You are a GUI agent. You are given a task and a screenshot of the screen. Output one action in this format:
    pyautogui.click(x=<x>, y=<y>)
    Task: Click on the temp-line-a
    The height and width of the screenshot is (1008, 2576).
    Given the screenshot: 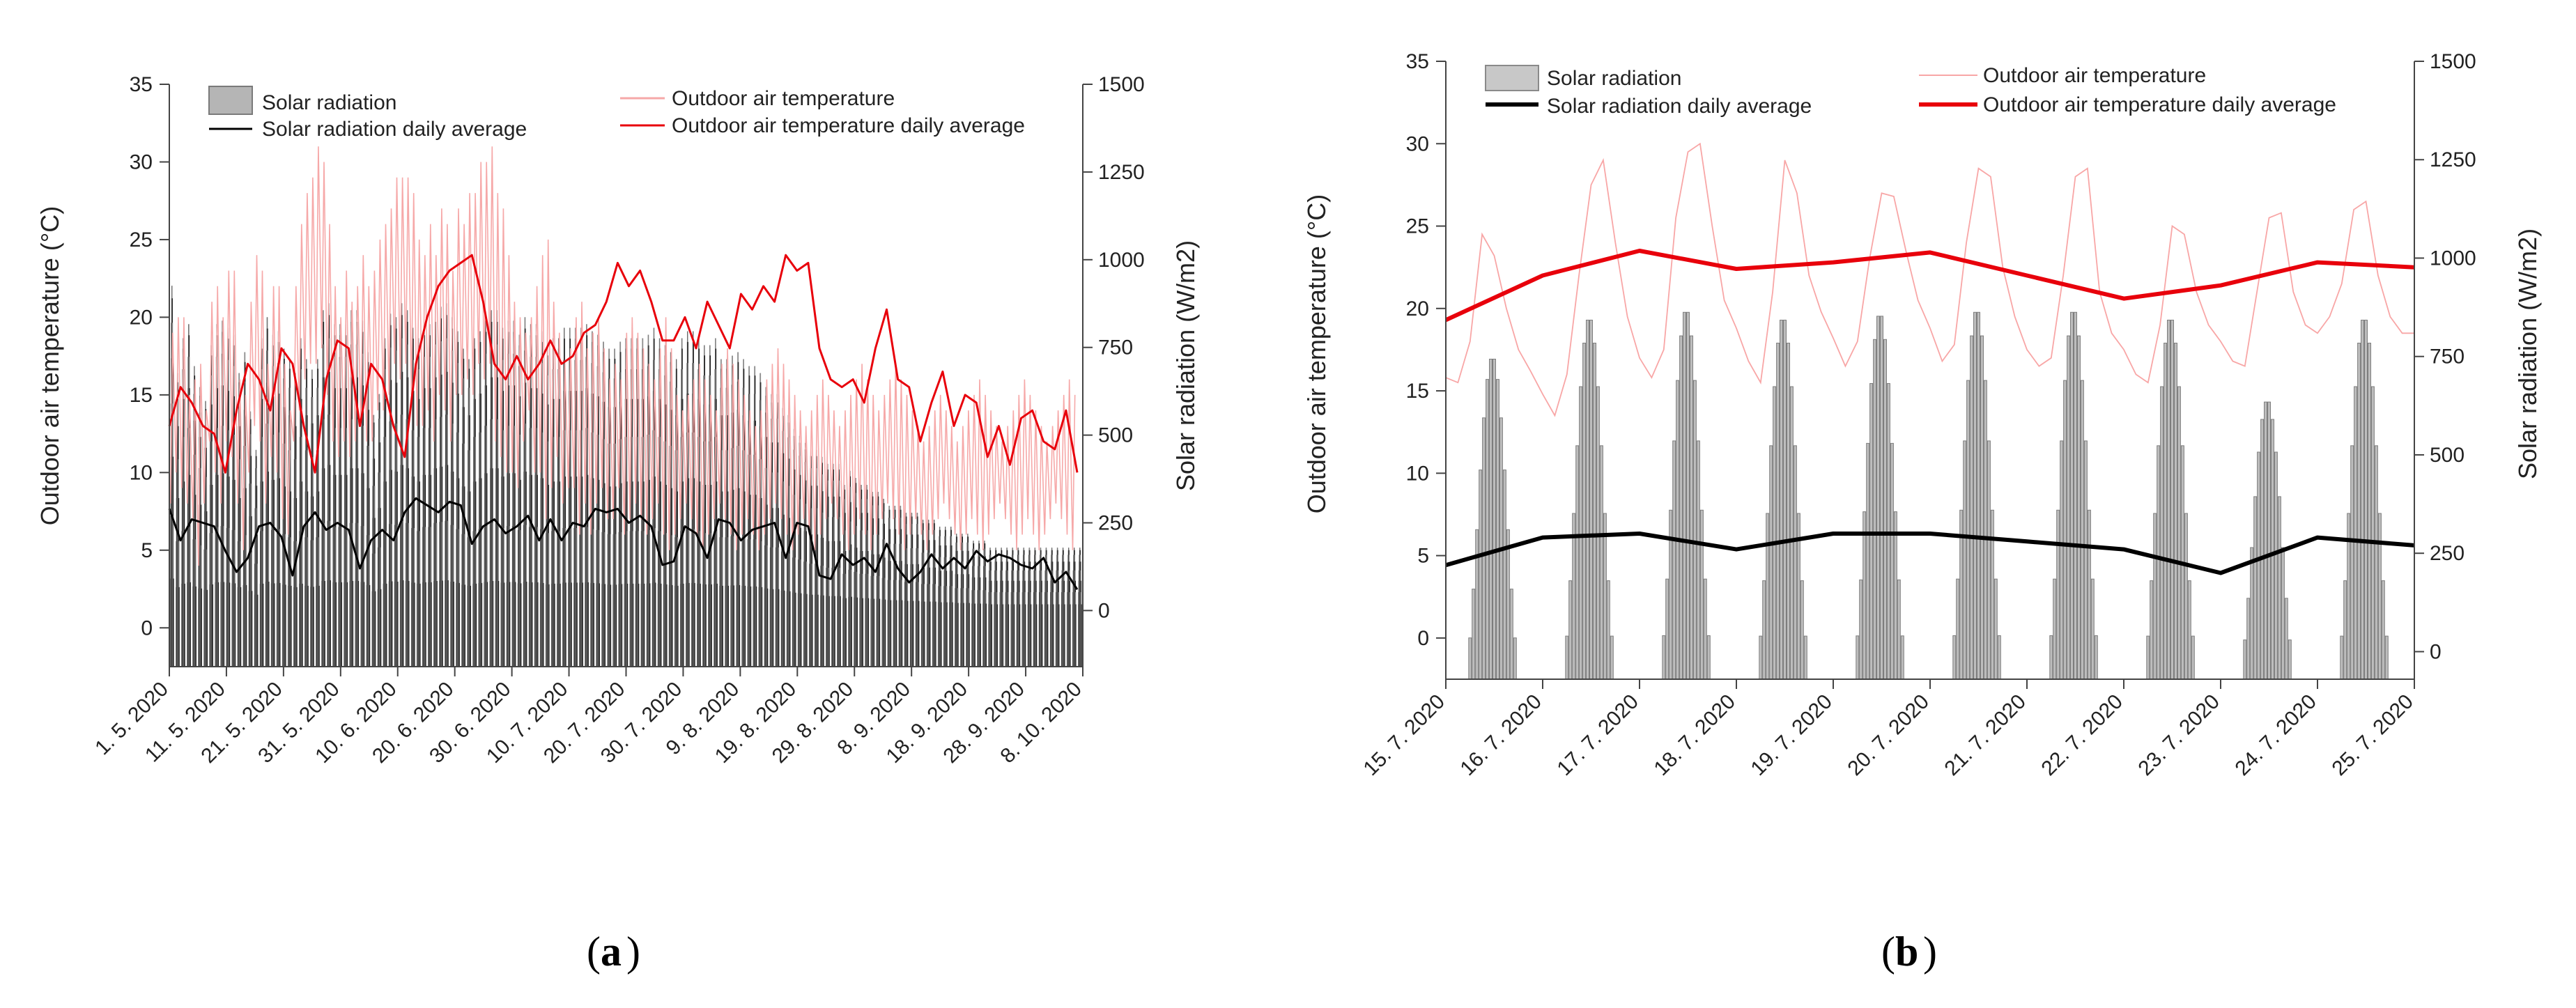 What is the action you would take?
    pyautogui.click(x=622, y=356)
    